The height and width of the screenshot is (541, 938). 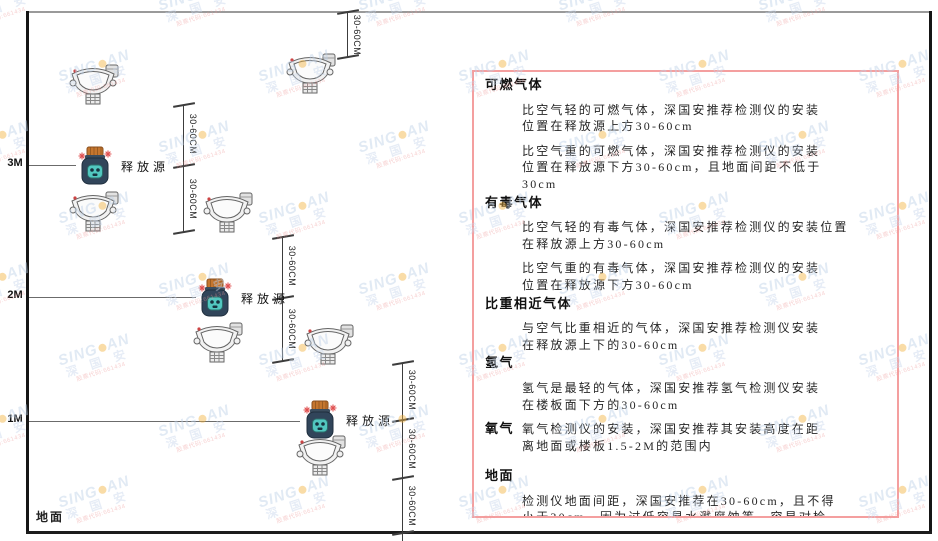 I want to click on height-level-label: 1M, so click(x=15, y=419).